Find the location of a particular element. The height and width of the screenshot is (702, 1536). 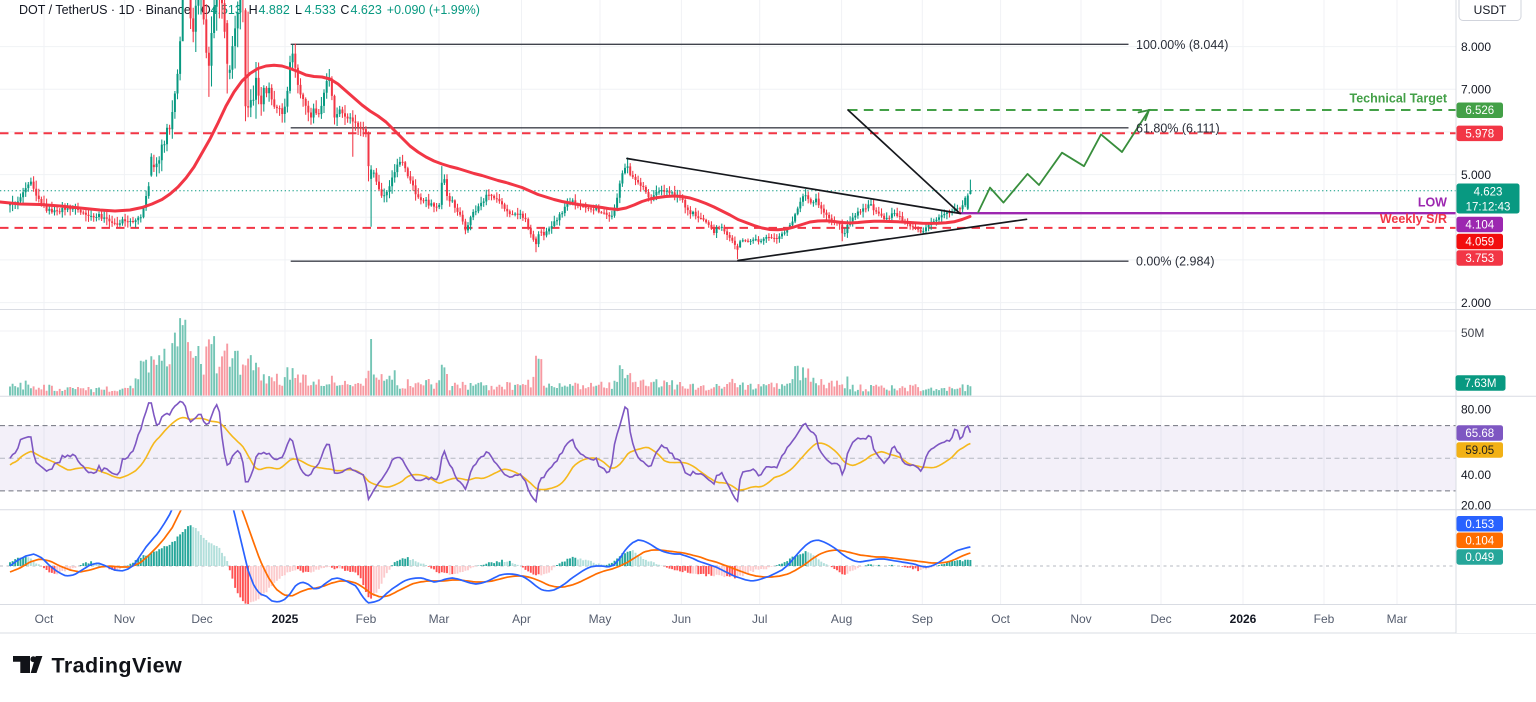

svg-text: 7.63M is located at coordinates (1481, 384).